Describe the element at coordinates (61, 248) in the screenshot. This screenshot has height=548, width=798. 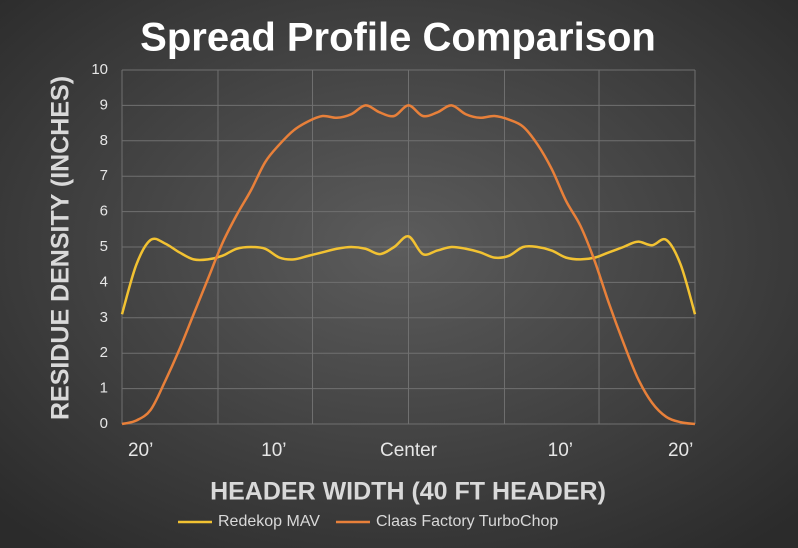
I see `y-axis-label: RESIDUE DENSITY (INCHES)` at that location.